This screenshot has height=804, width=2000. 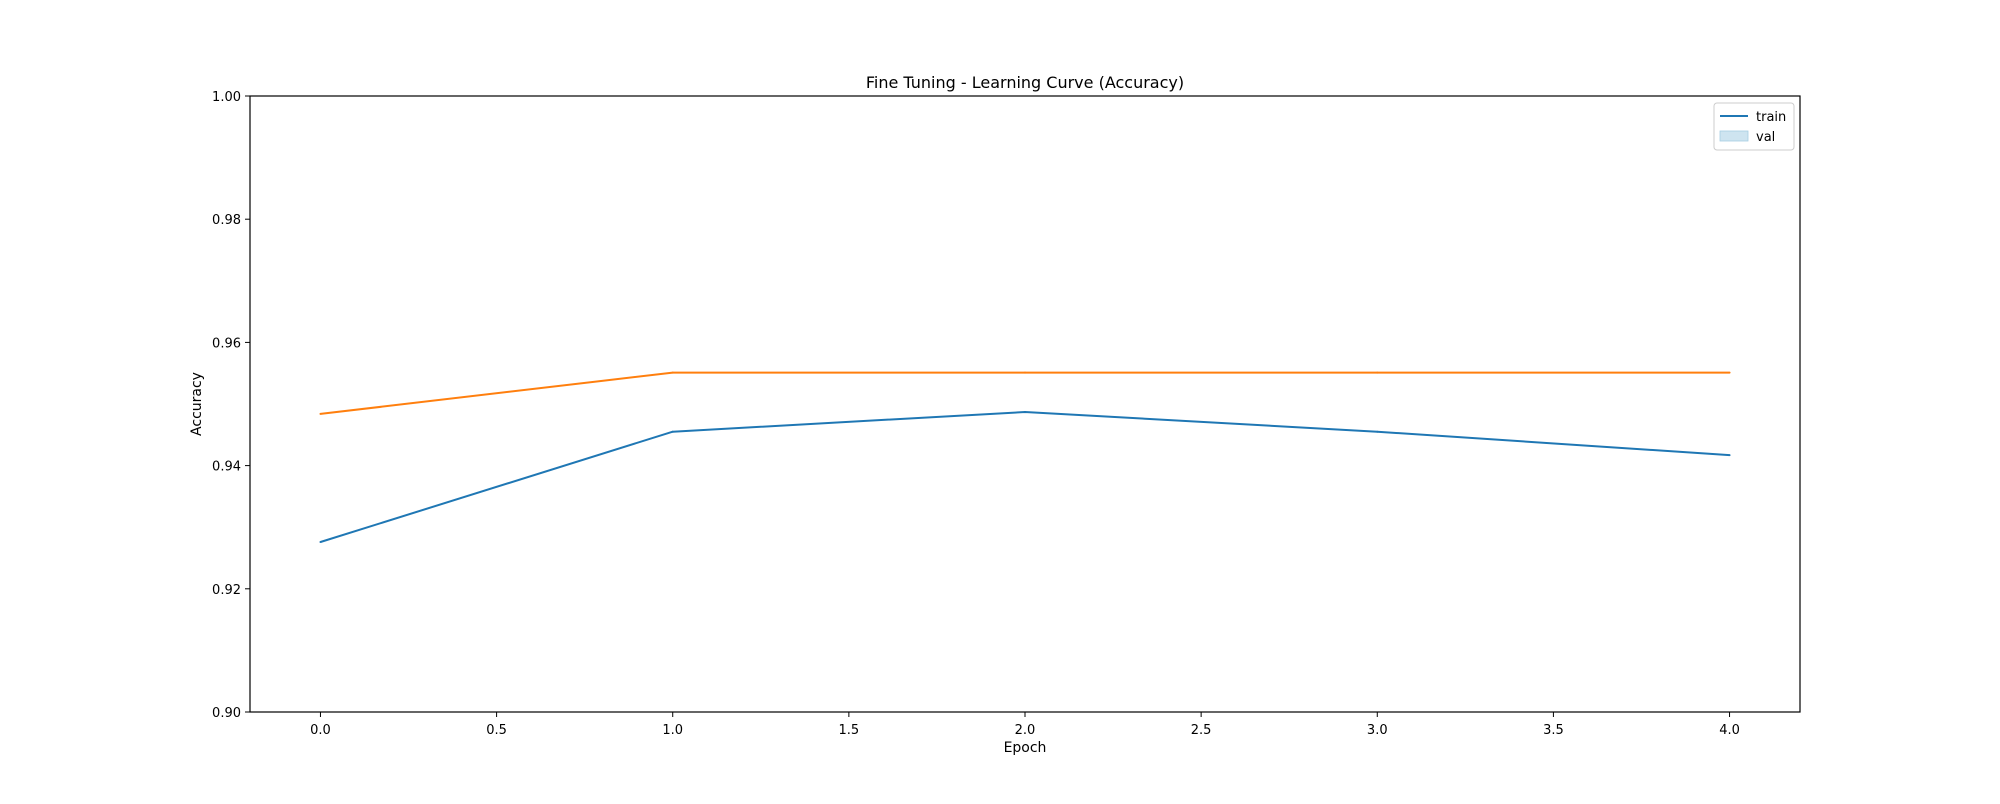 What do you see at coordinates (1754, 126) in the screenshot?
I see `legend: train val` at bounding box center [1754, 126].